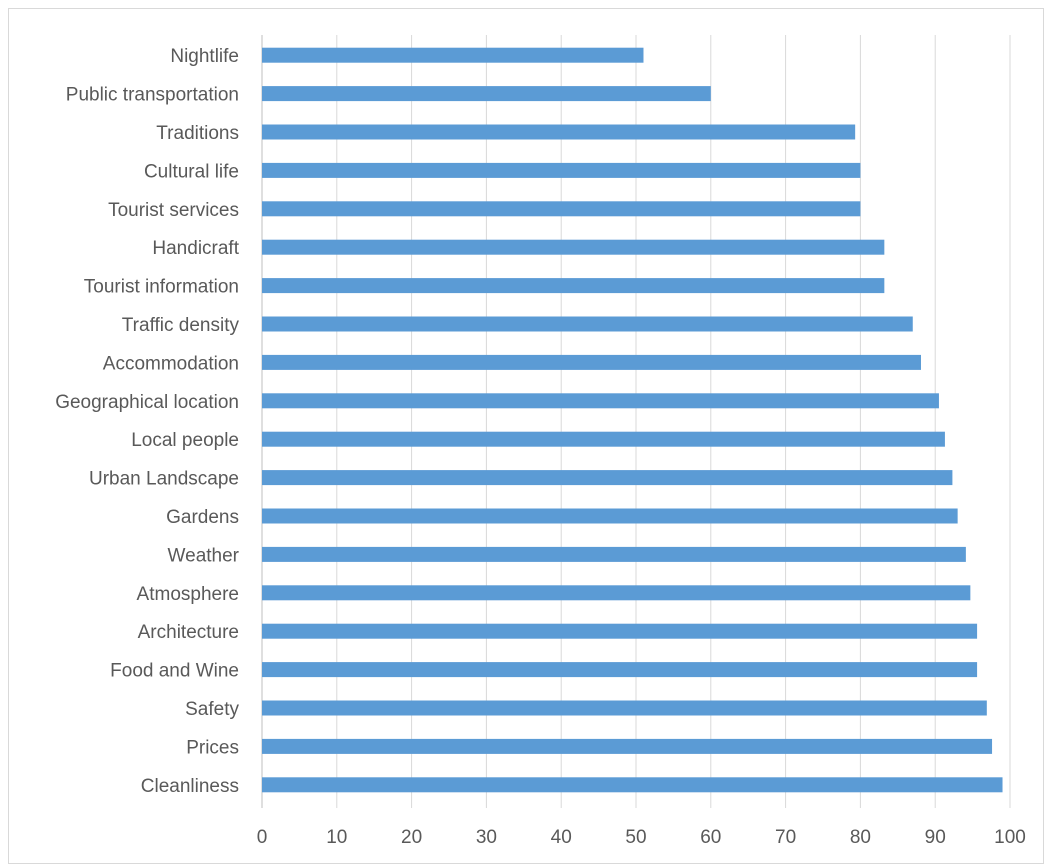 The height and width of the screenshot is (866, 1046). What do you see at coordinates (185, 440) in the screenshot?
I see `category-label: Local people` at bounding box center [185, 440].